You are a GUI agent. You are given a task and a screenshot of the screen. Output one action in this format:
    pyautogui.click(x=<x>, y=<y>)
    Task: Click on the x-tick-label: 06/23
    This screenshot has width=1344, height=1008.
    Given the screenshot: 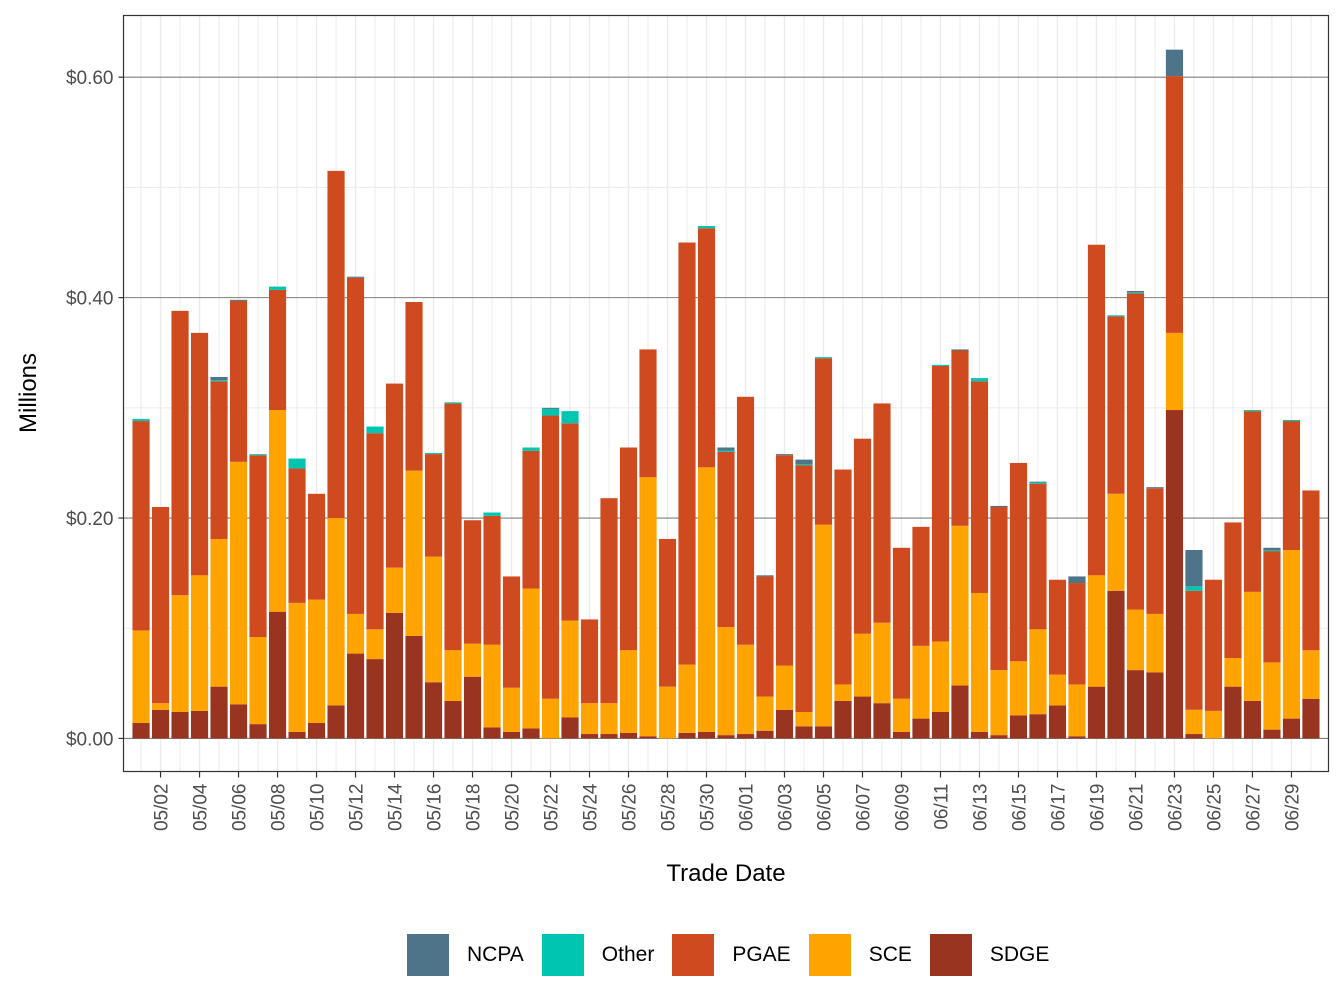 What is the action you would take?
    pyautogui.click(x=1175, y=808)
    